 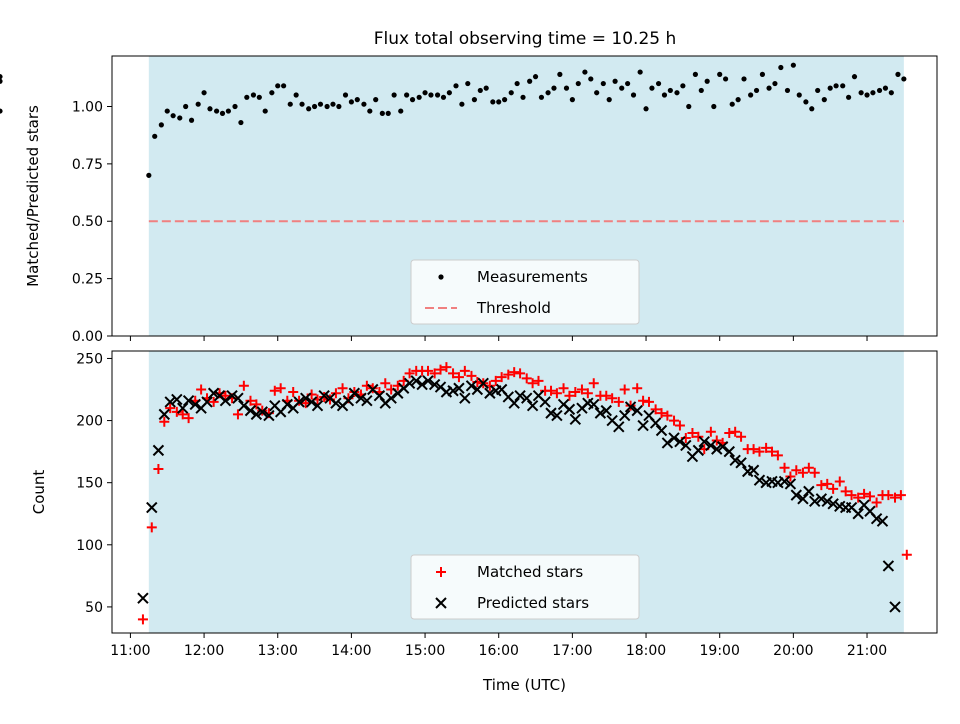 I want to click on y-tick-label: 1.00, so click(x=87, y=107).